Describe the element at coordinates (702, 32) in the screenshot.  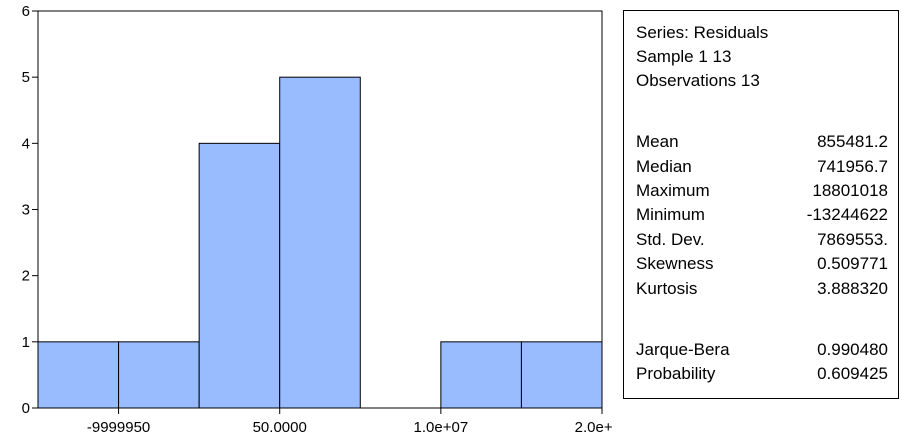
I see `series-name: Series: Residuals` at that location.